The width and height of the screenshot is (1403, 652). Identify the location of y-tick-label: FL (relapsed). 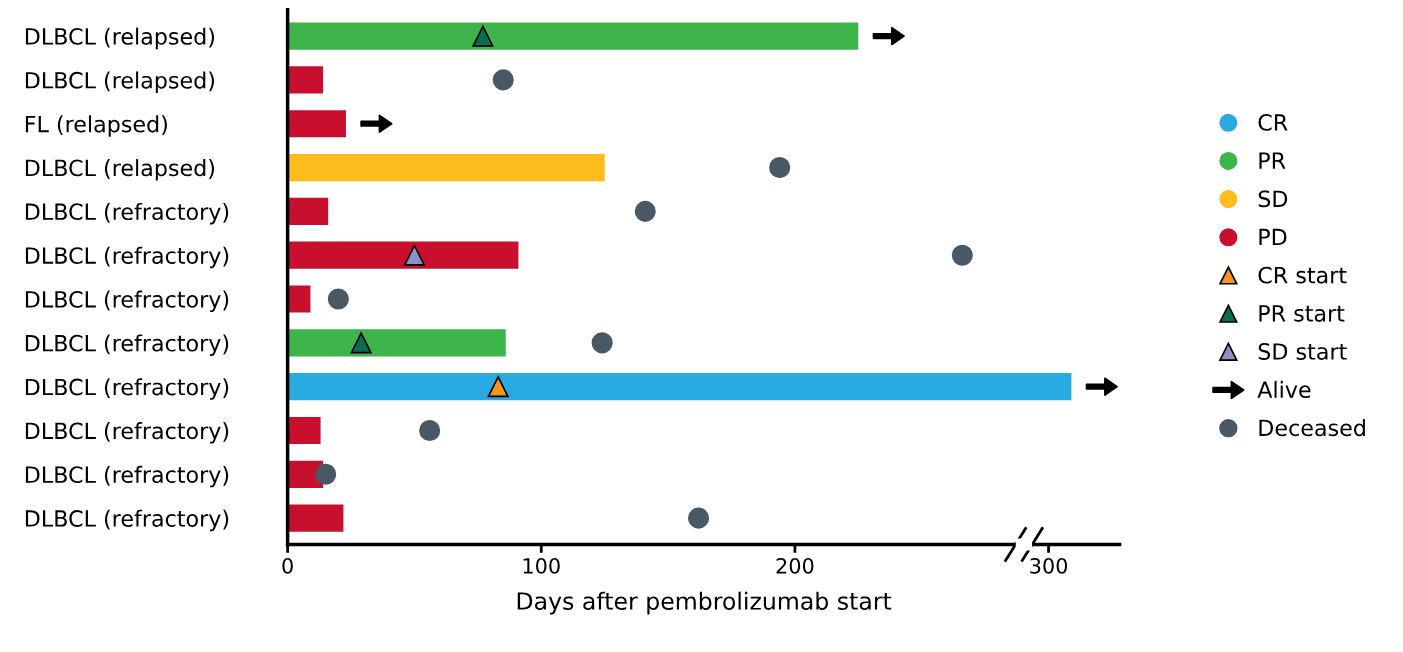
(96, 126).